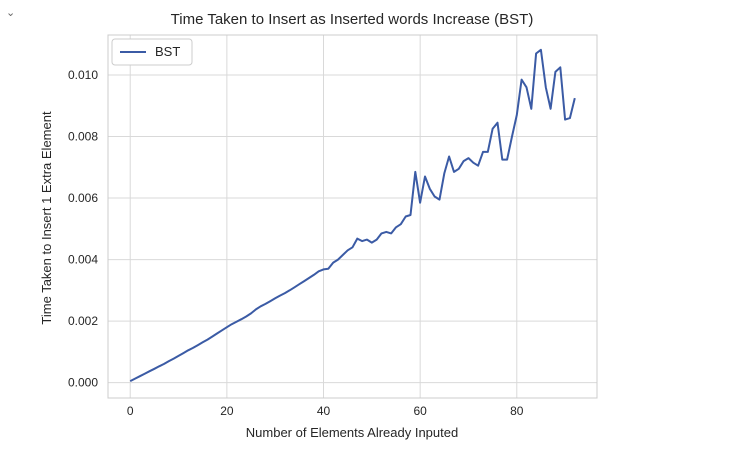  I want to click on x-tick-label: 40, so click(324, 411).